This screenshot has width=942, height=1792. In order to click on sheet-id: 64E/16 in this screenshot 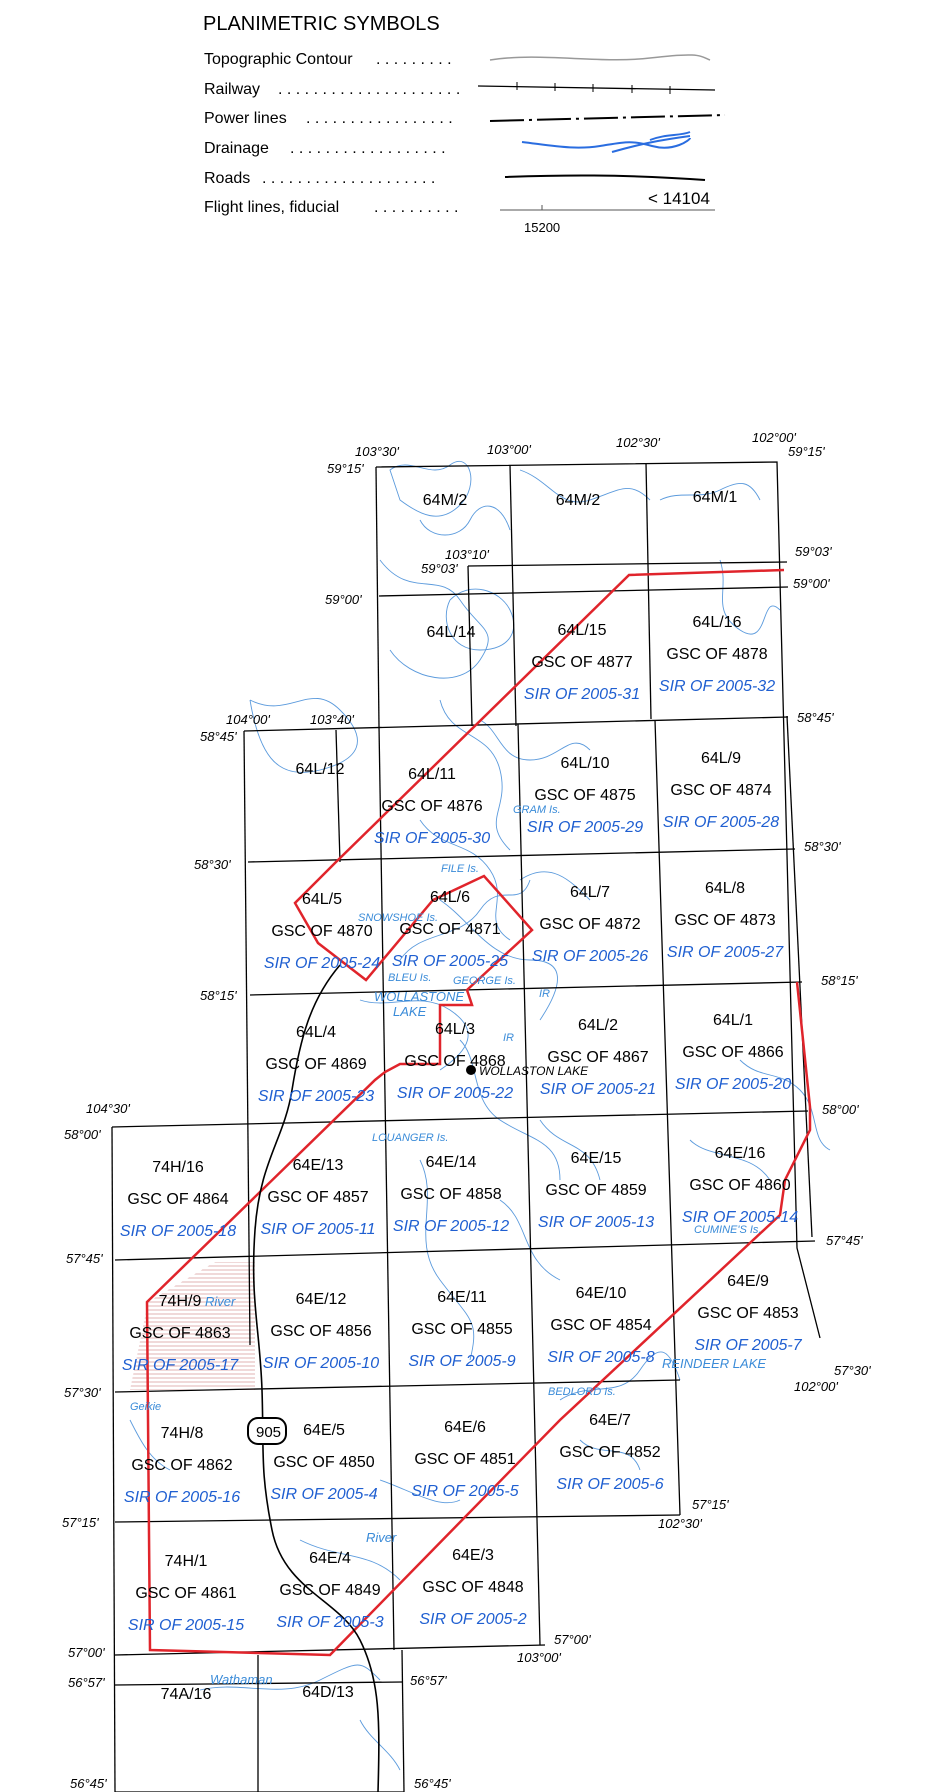, I will do `click(740, 1153)`.